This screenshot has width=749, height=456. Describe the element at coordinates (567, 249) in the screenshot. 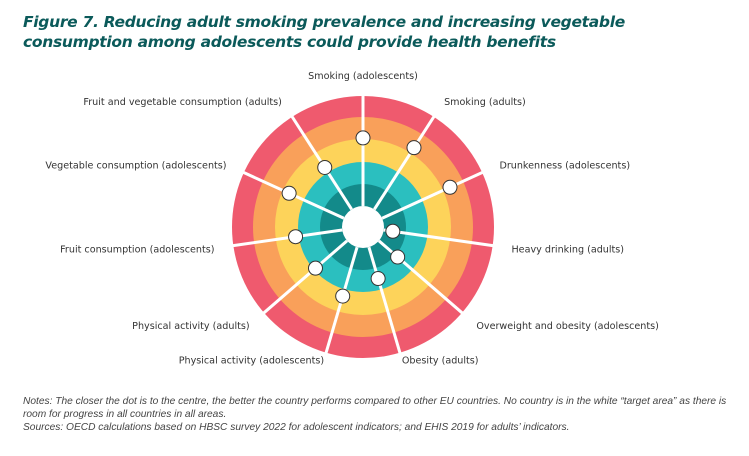

I see `axis-label: Heavy drinking (adults)` at that location.